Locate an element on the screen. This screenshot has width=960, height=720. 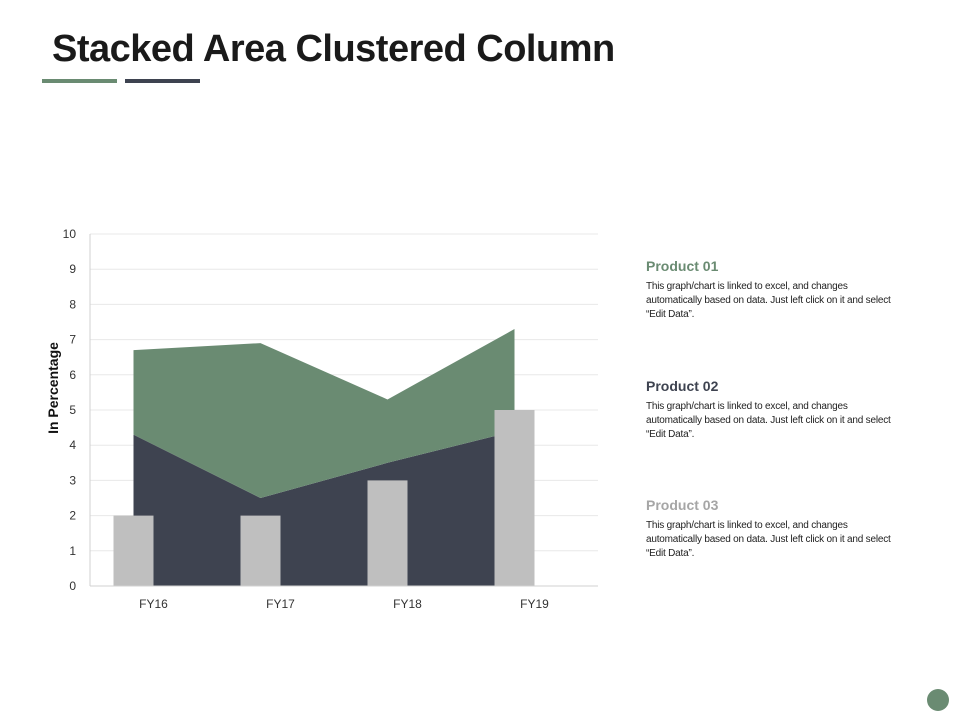
column-series is located at coordinates (324, 498).